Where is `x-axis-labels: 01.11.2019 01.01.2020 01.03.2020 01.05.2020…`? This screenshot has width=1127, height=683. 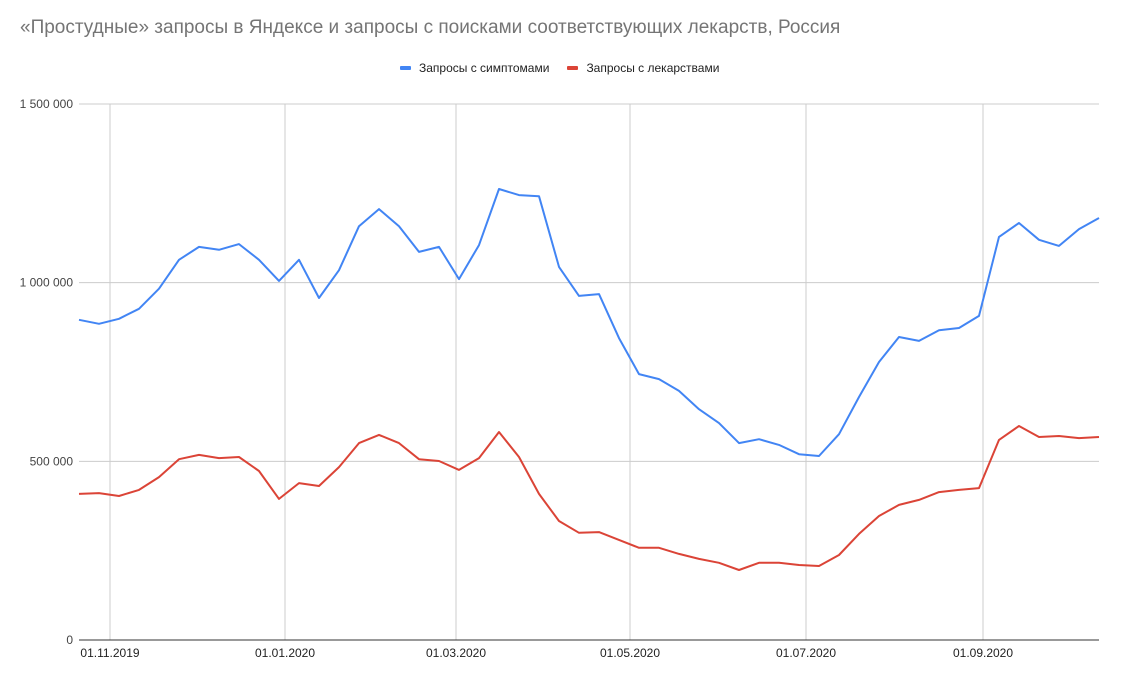 x-axis-labels: 01.11.2019 01.01.2020 01.03.2020 01.05.2020… is located at coordinates (546, 653).